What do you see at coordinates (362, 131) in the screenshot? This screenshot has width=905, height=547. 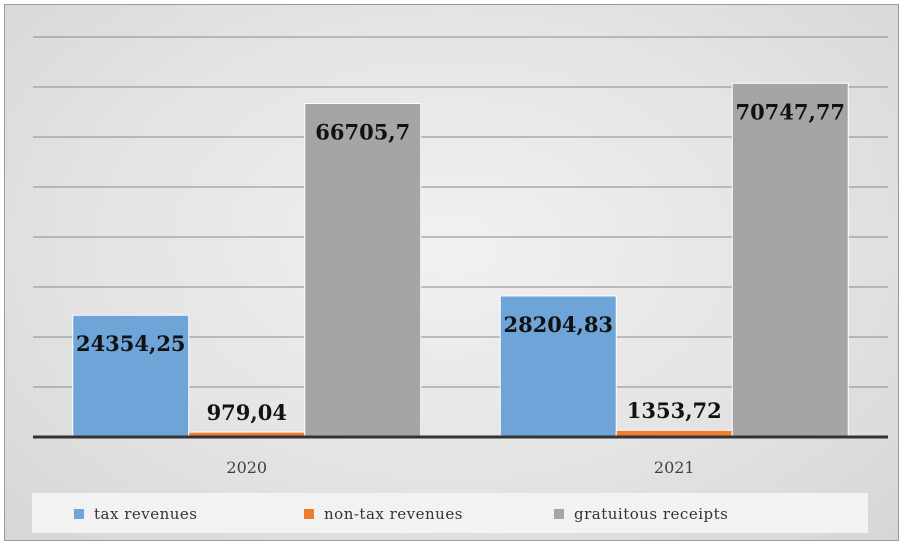 I see `data-label-gratuitous-receipts-2020: 66705,7` at bounding box center [362, 131].